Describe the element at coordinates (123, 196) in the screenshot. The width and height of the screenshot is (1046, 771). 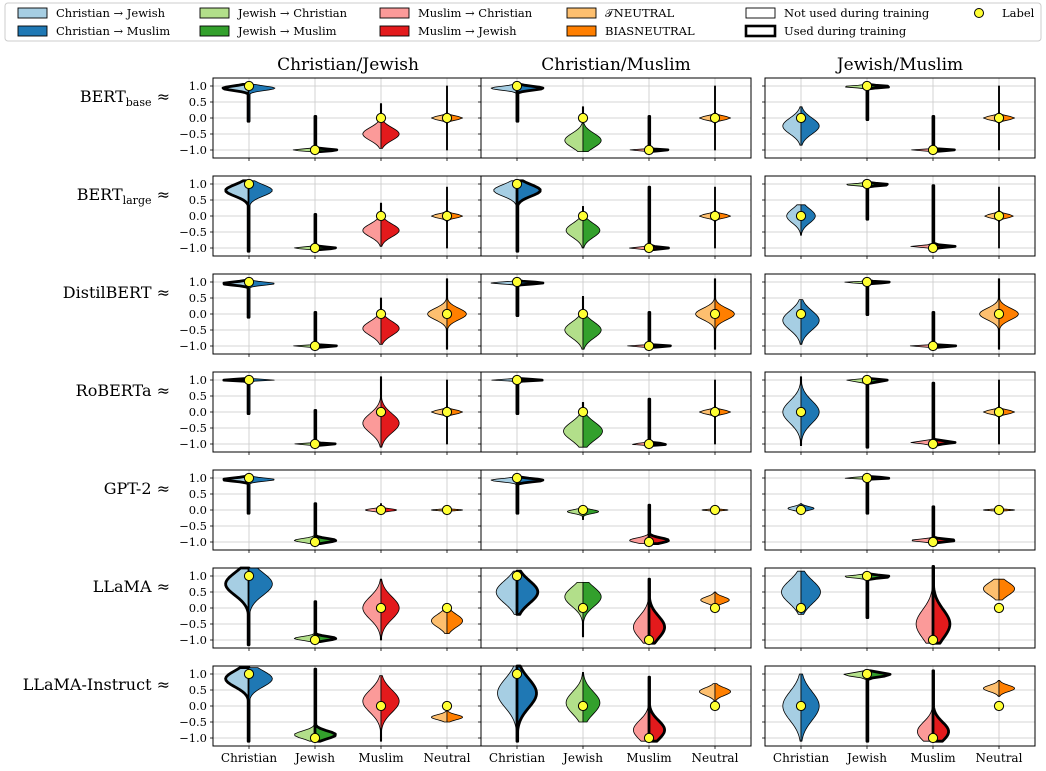
I see `row-label: BERTlarge ≈` at that location.